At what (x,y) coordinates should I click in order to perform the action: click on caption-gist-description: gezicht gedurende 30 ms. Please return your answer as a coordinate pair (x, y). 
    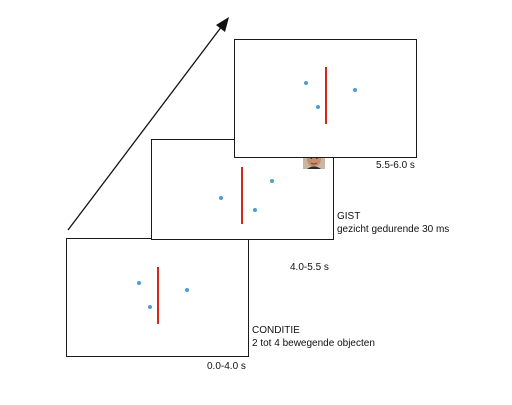
    Looking at the image, I should click on (393, 229).